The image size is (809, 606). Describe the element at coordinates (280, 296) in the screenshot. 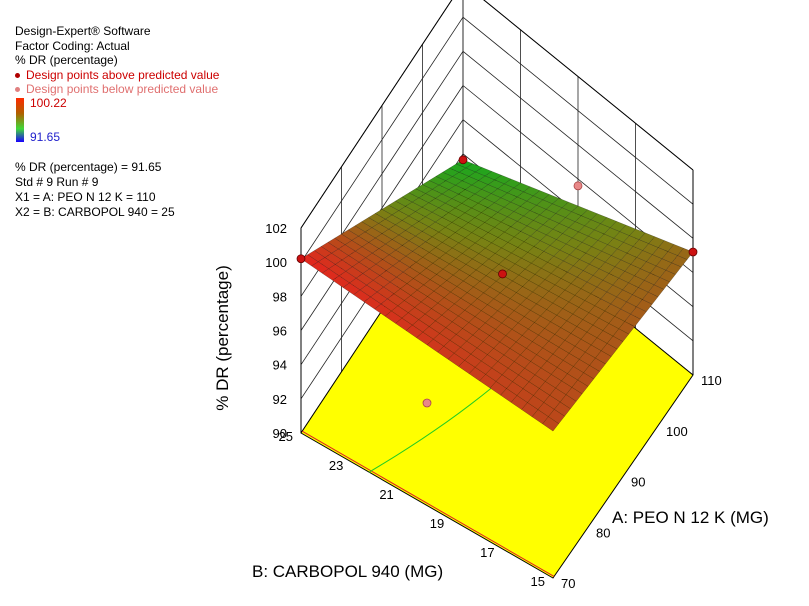

I see `z-tick-label: 98` at that location.